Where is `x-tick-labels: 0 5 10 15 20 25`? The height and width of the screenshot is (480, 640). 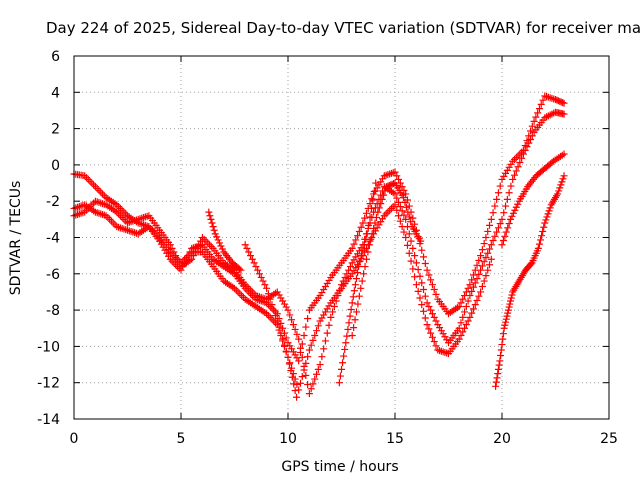 x-tick-labels: 0 5 10 15 20 25 is located at coordinates (344, 439).